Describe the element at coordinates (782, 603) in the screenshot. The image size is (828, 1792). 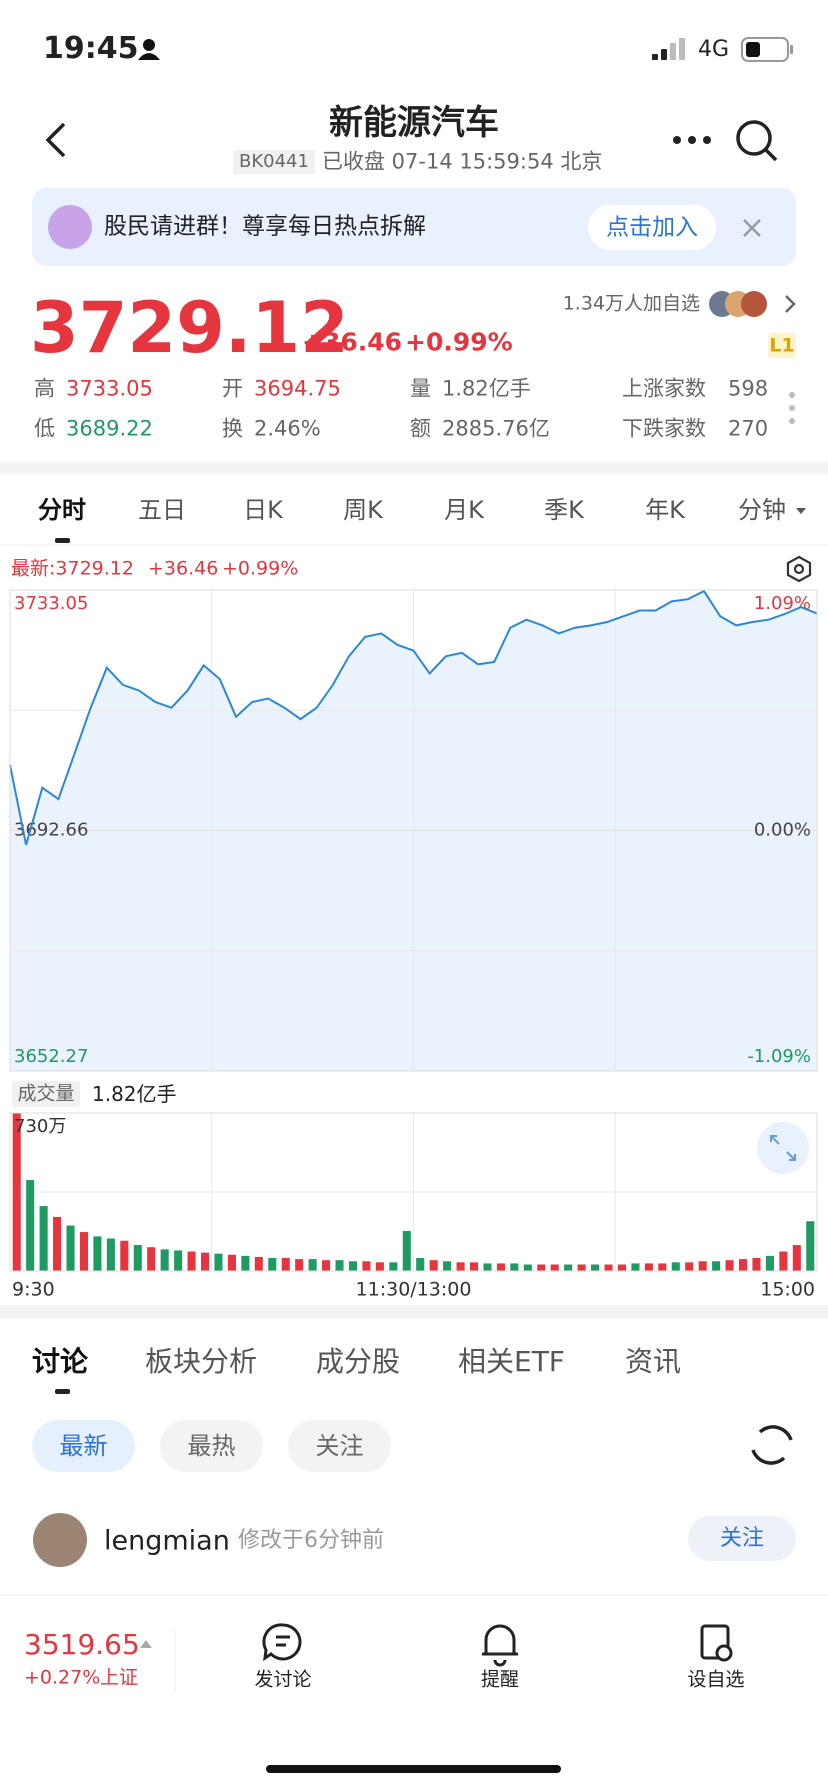
I see `y2-tick-label: 1.09%` at that location.